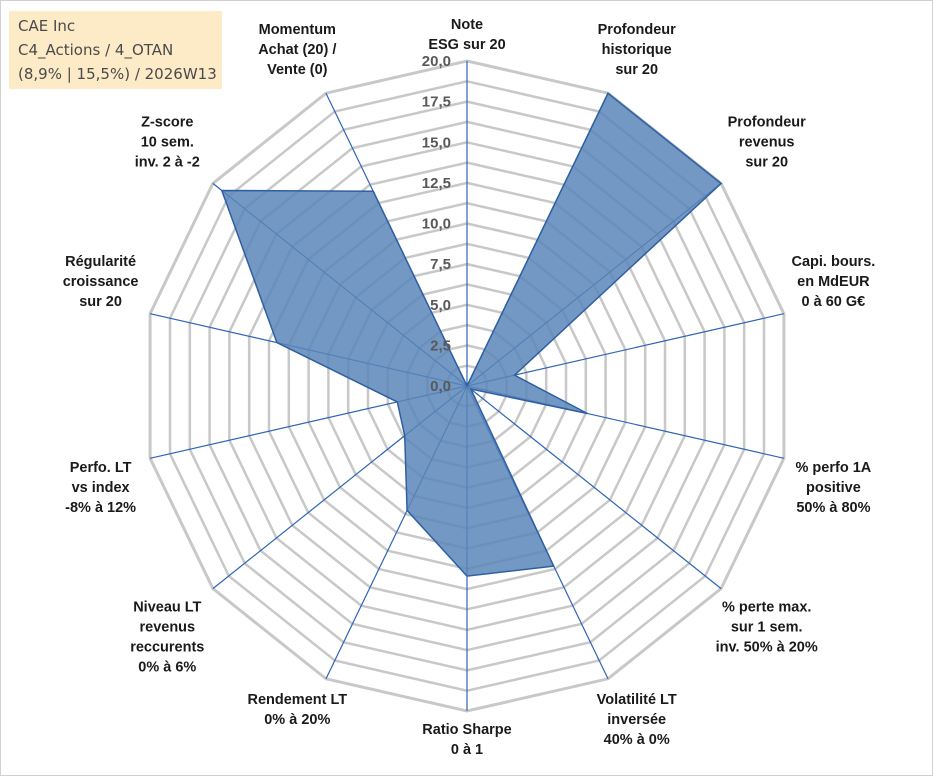 The width and height of the screenshot is (933, 776). I want to click on axis-label: Achat (20) /, so click(297, 50).